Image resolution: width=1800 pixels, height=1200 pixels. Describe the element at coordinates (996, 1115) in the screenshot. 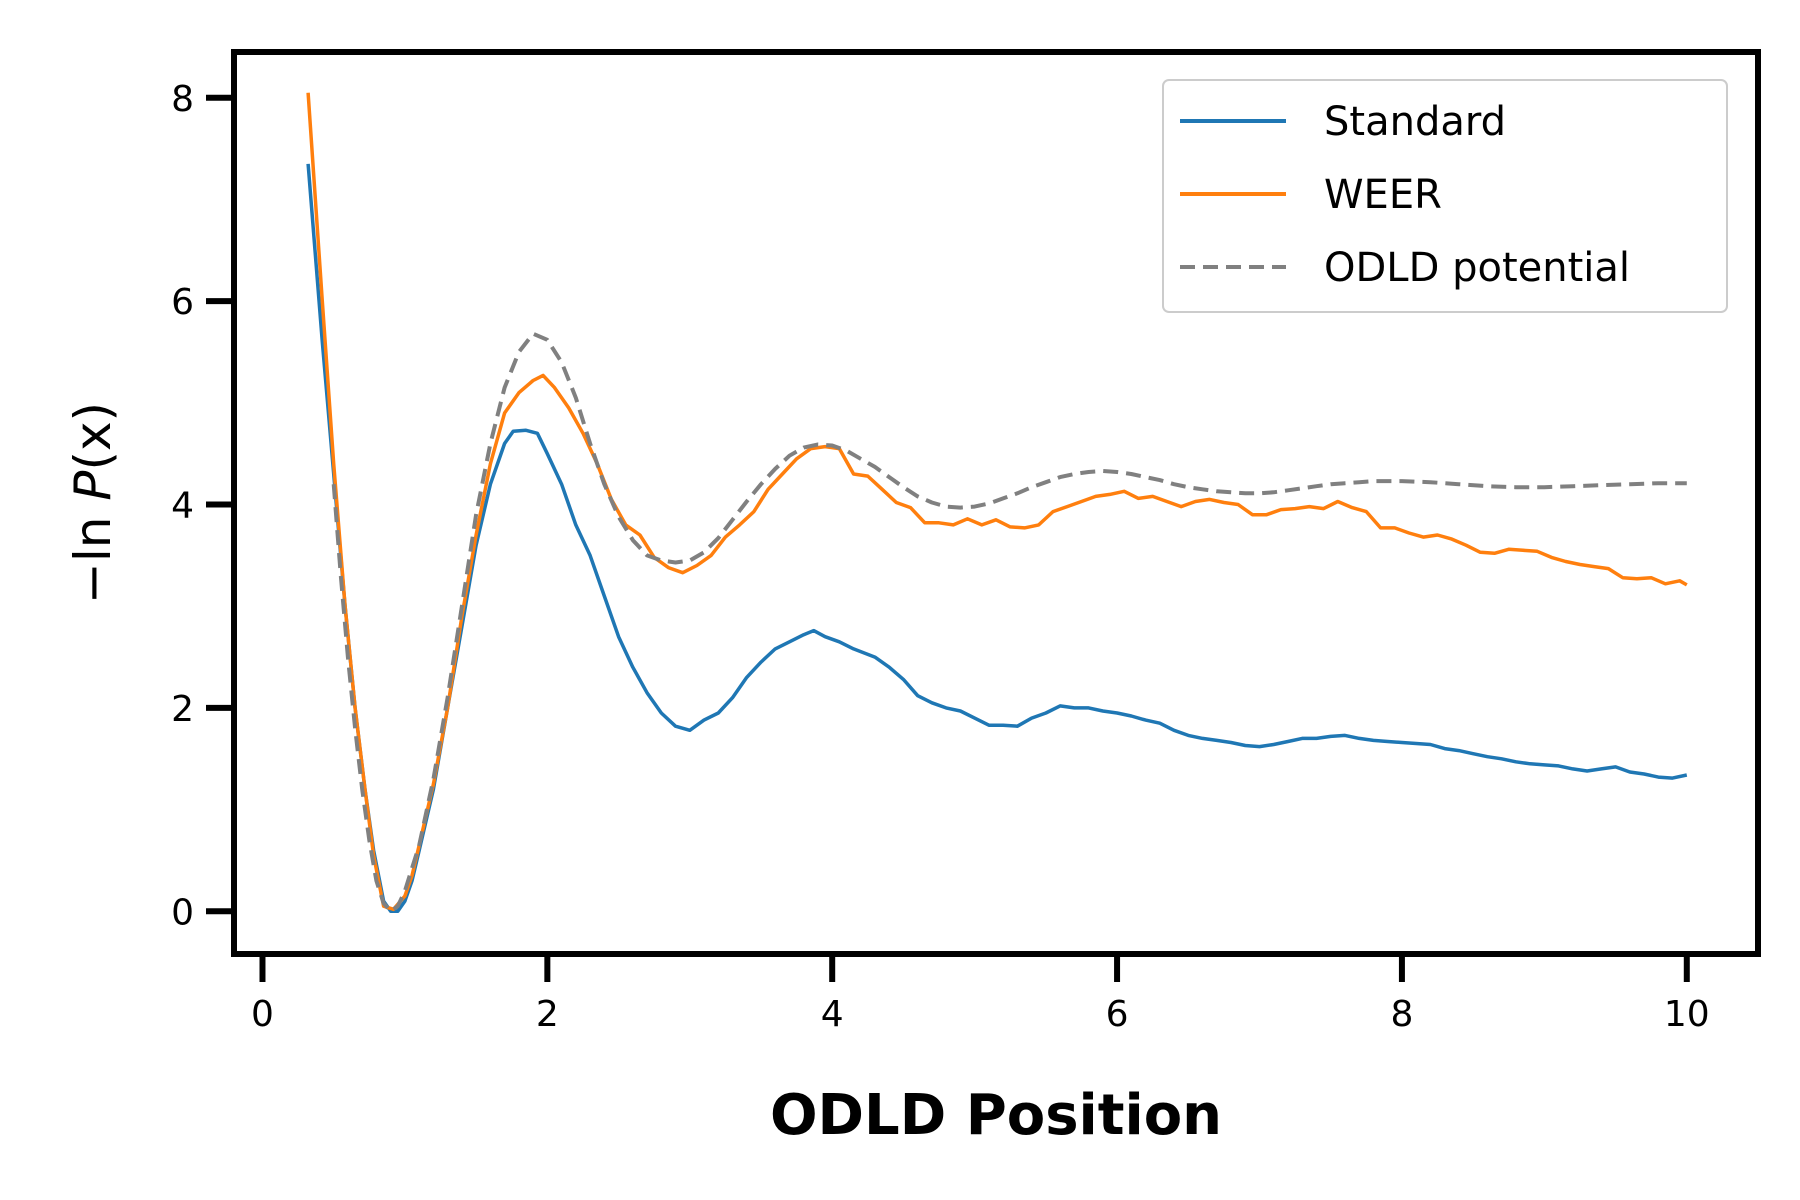

I see `x-axis-label: ODLD Position` at that location.